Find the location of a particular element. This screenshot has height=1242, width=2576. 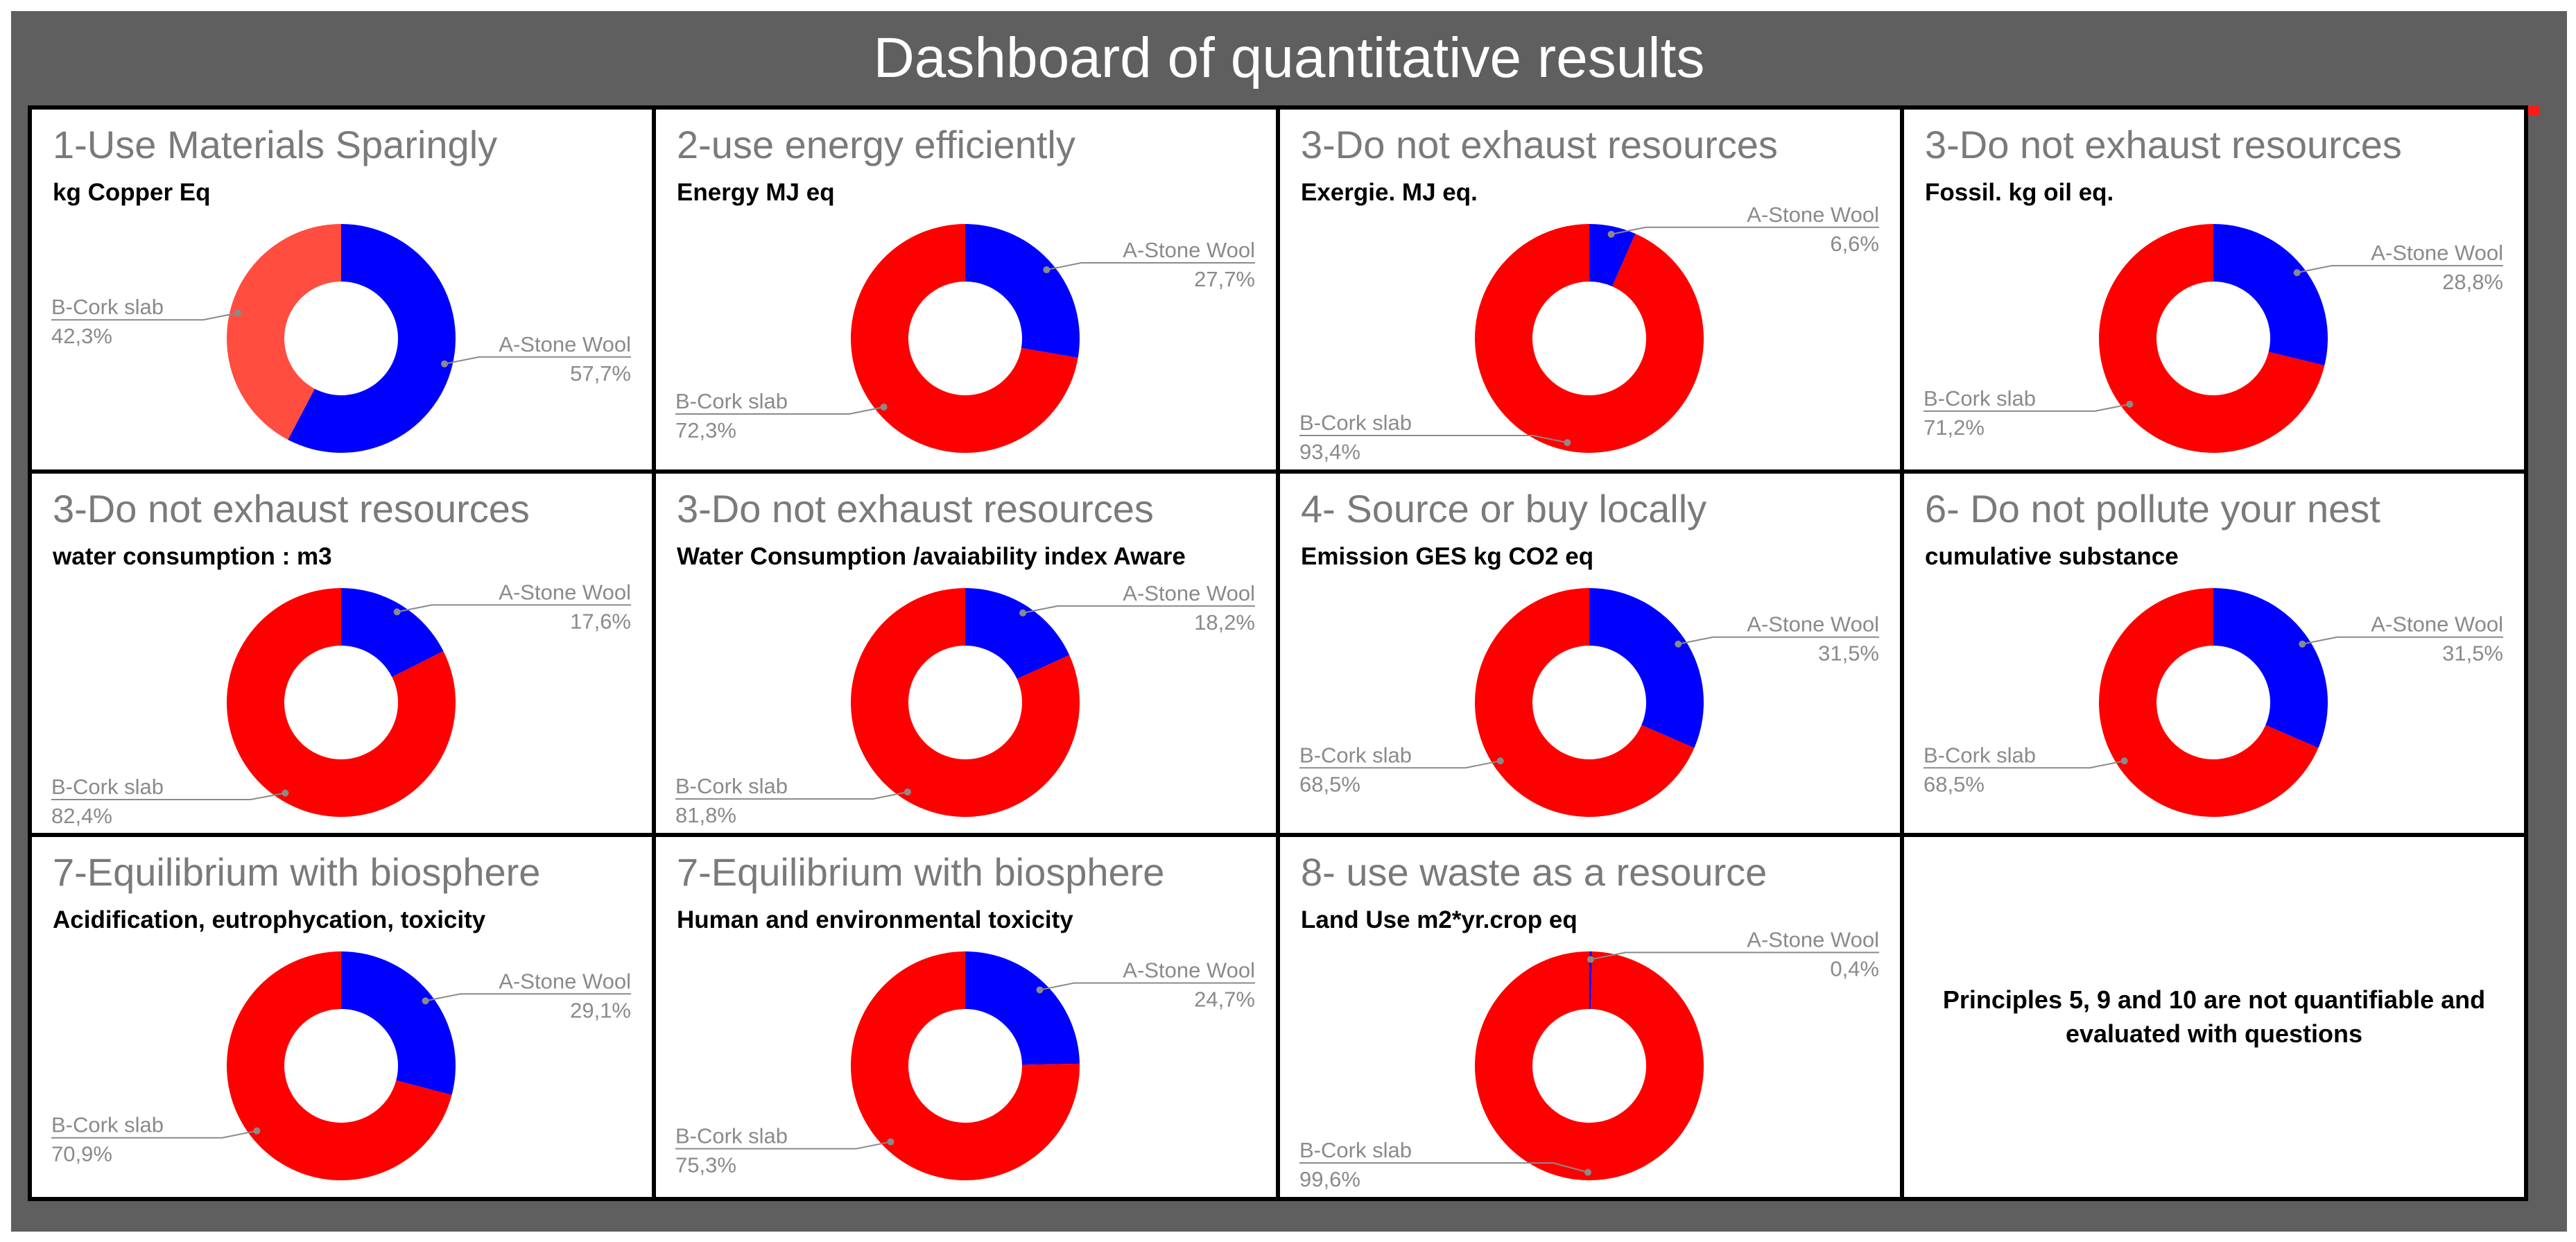

value-cork-slab: 72,3% is located at coordinates (705, 430).